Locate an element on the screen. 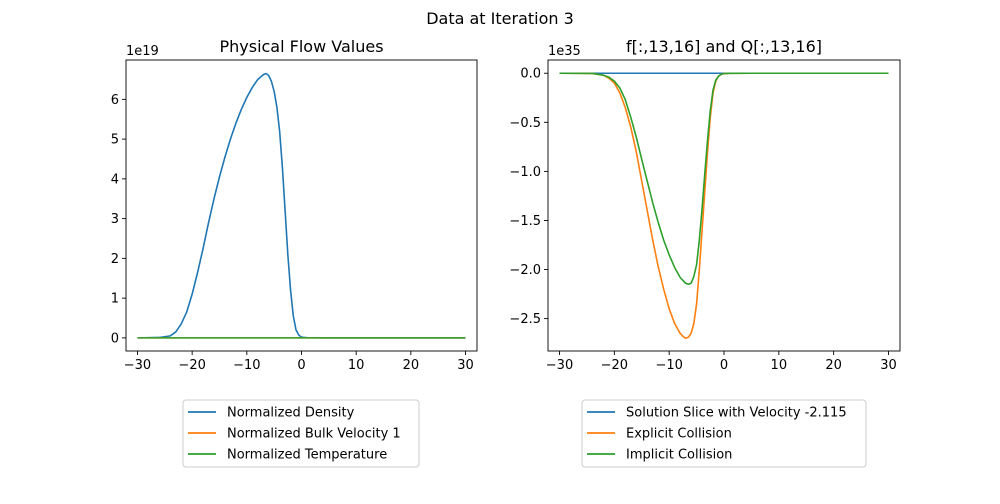 The image size is (1000, 504). chart-title: Physical Flow Values is located at coordinates (301, 46).